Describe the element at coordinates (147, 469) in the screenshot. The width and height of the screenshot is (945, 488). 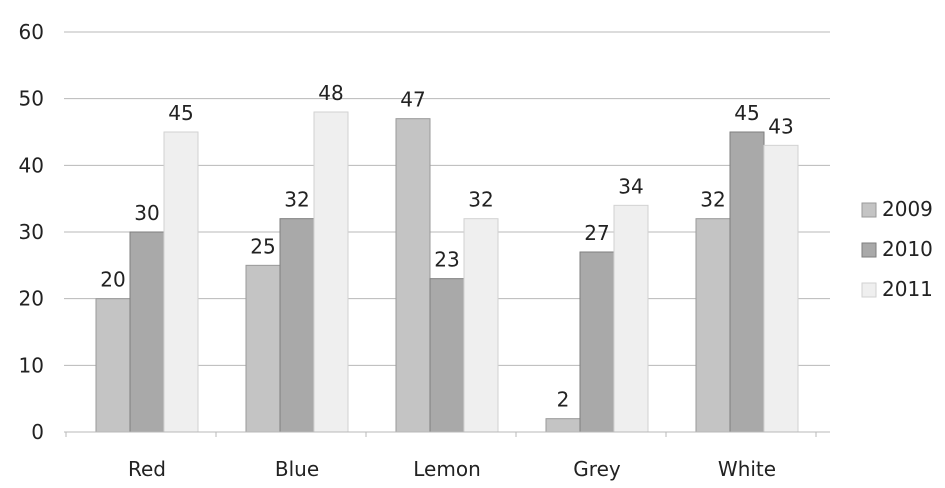
I see `x-tick-label: Red` at that location.